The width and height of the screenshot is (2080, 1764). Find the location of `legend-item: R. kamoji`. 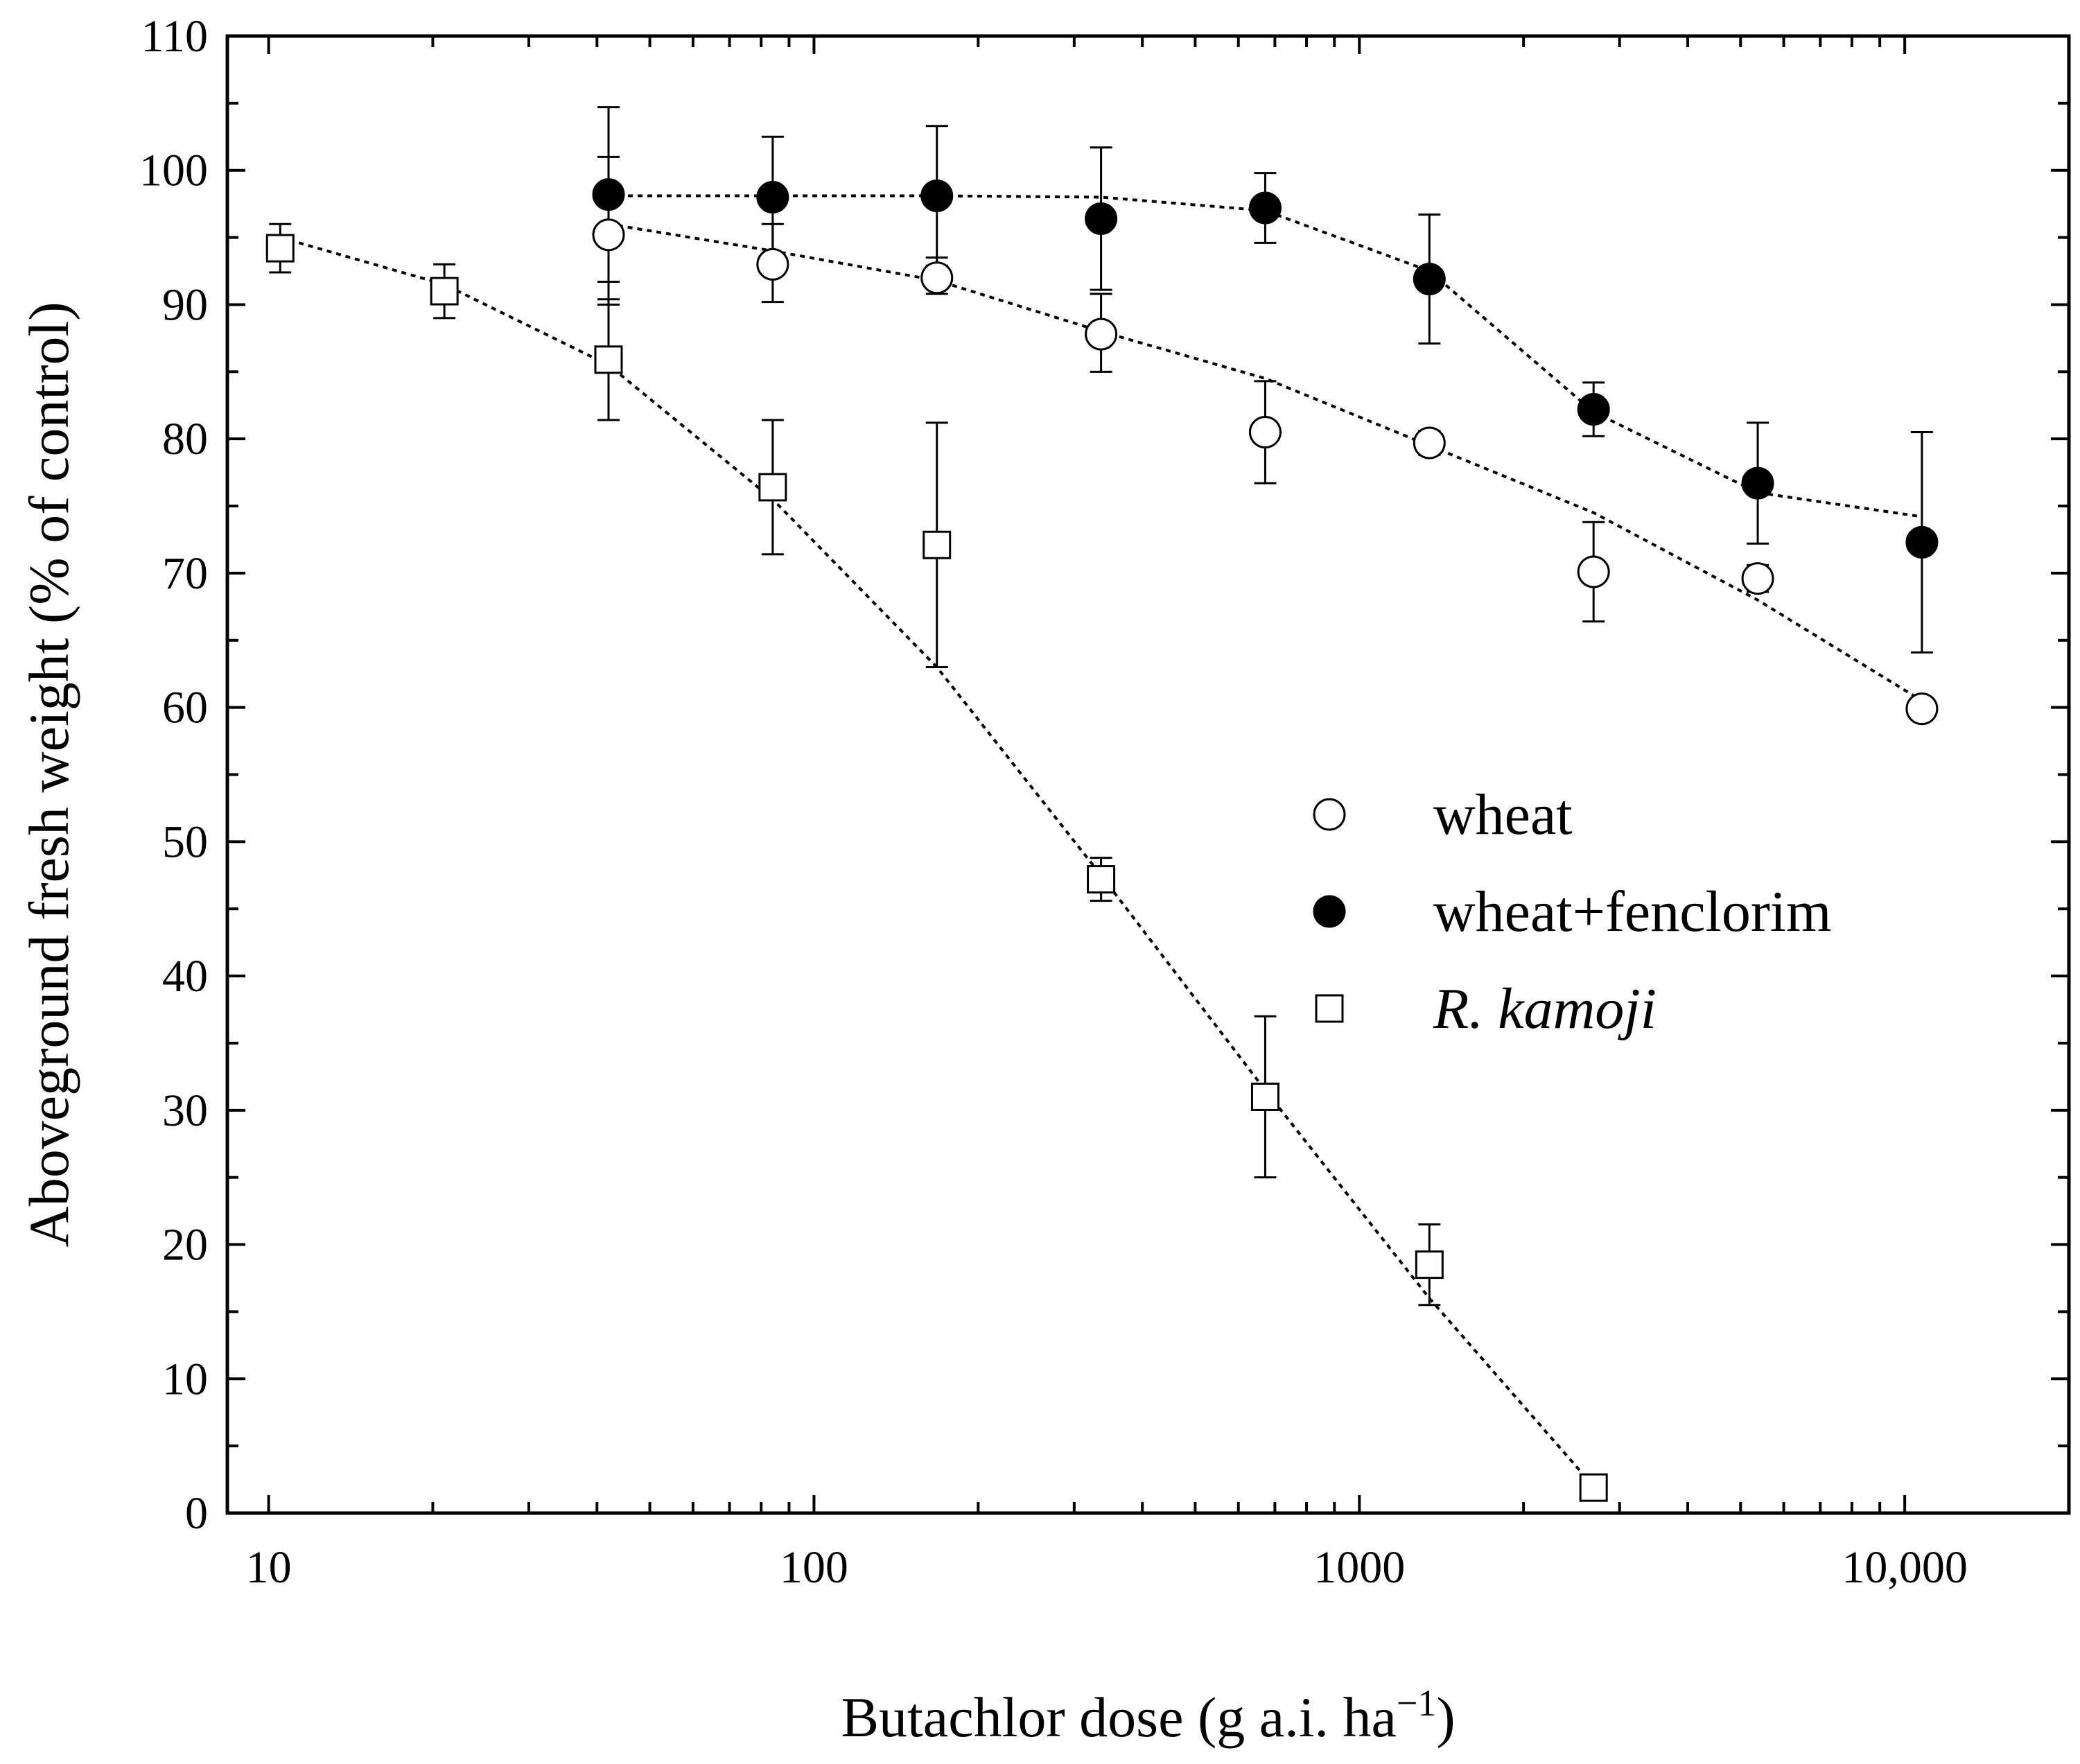

legend-item: R. kamoji is located at coordinates (1486, 1009).